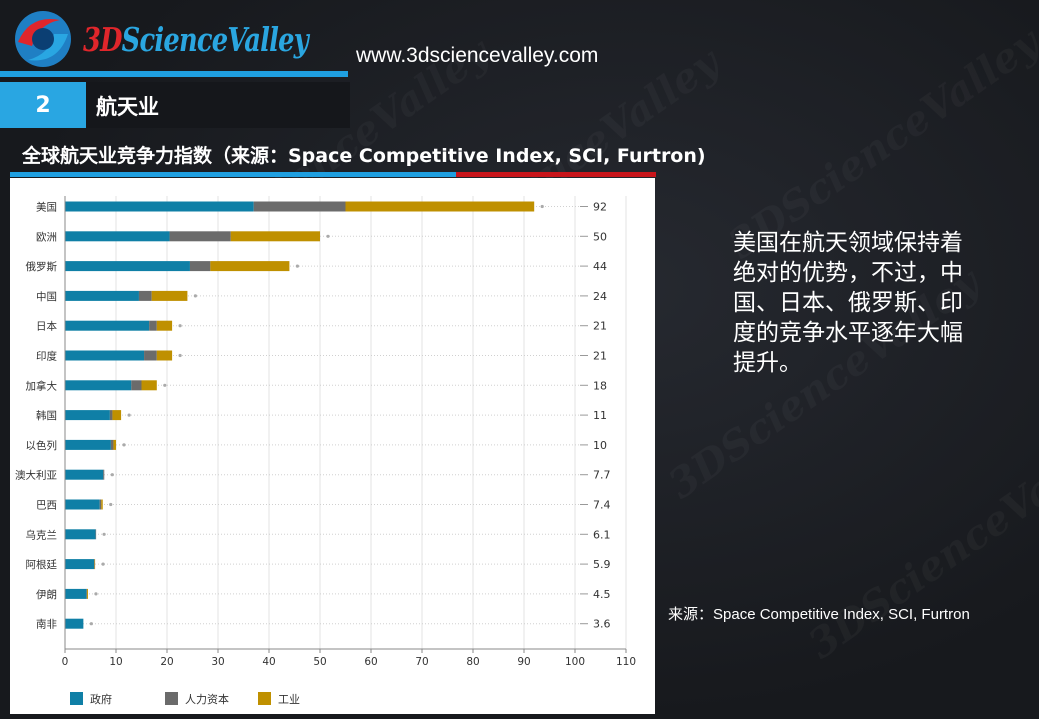  I want to click on section-title-box: 航天业, so click(218, 105).